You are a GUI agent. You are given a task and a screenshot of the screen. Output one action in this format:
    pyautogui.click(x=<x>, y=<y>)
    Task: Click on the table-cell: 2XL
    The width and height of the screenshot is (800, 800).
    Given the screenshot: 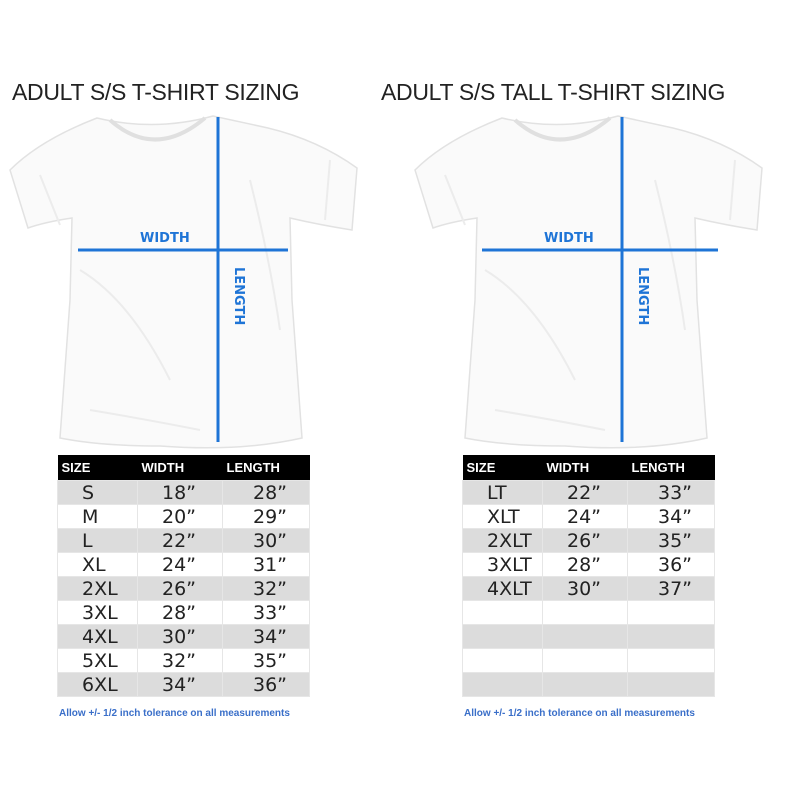 What is the action you would take?
    pyautogui.click(x=97, y=588)
    